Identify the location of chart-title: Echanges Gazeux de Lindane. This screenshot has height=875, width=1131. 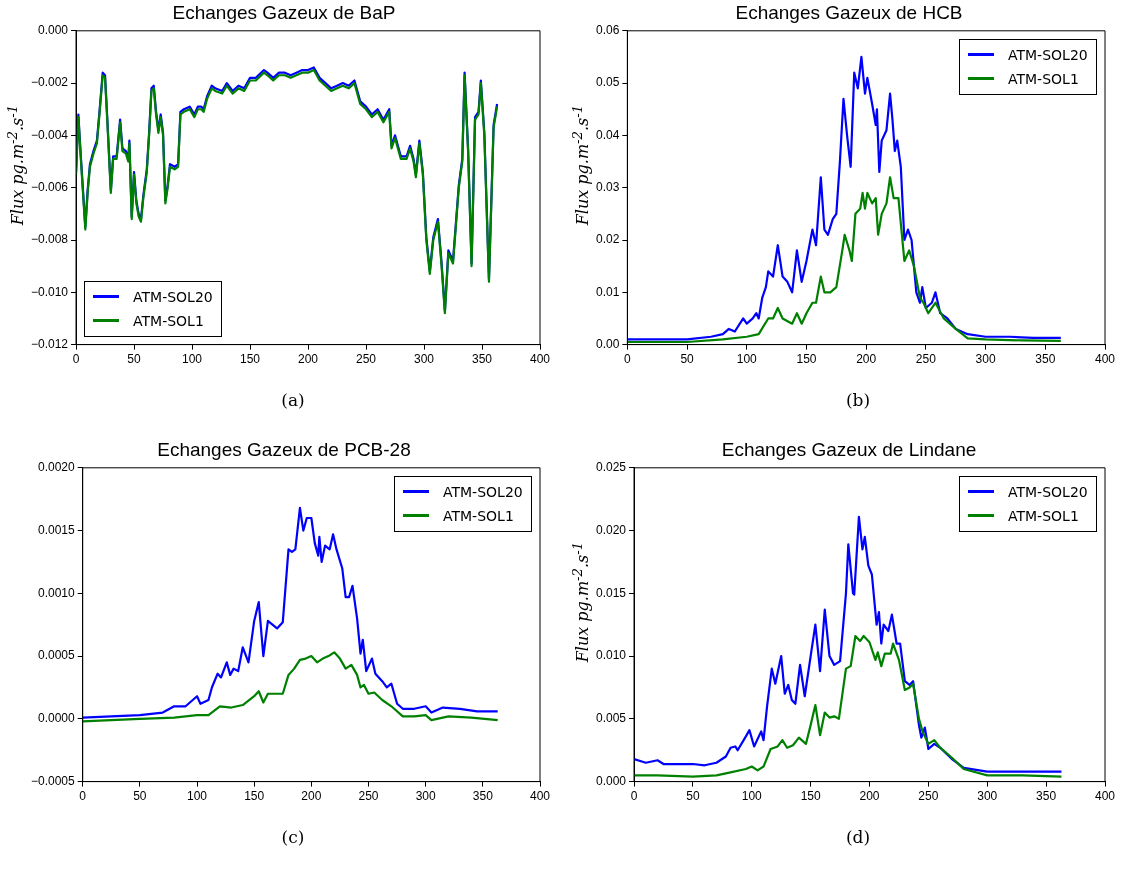
(849, 449).